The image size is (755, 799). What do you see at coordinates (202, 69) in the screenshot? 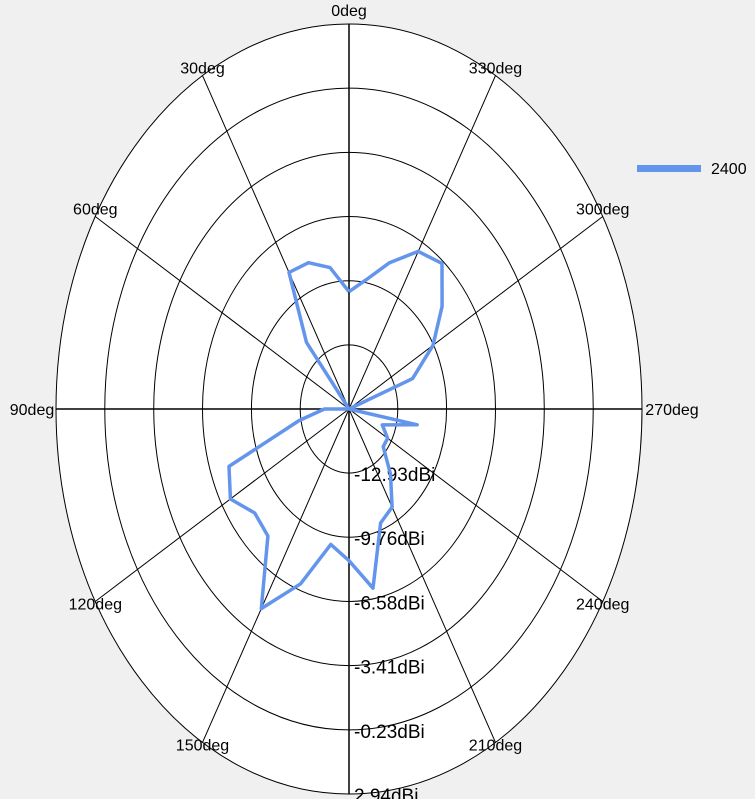
I see `angle-tick-label-30: 30deg` at bounding box center [202, 69].